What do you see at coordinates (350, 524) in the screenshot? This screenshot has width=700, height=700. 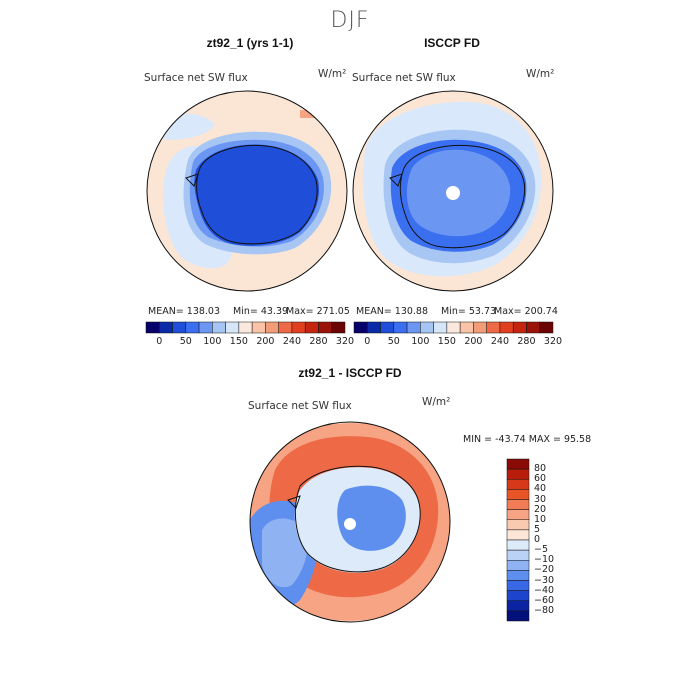 I see `panel-c-pole-gap` at bounding box center [350, 524].